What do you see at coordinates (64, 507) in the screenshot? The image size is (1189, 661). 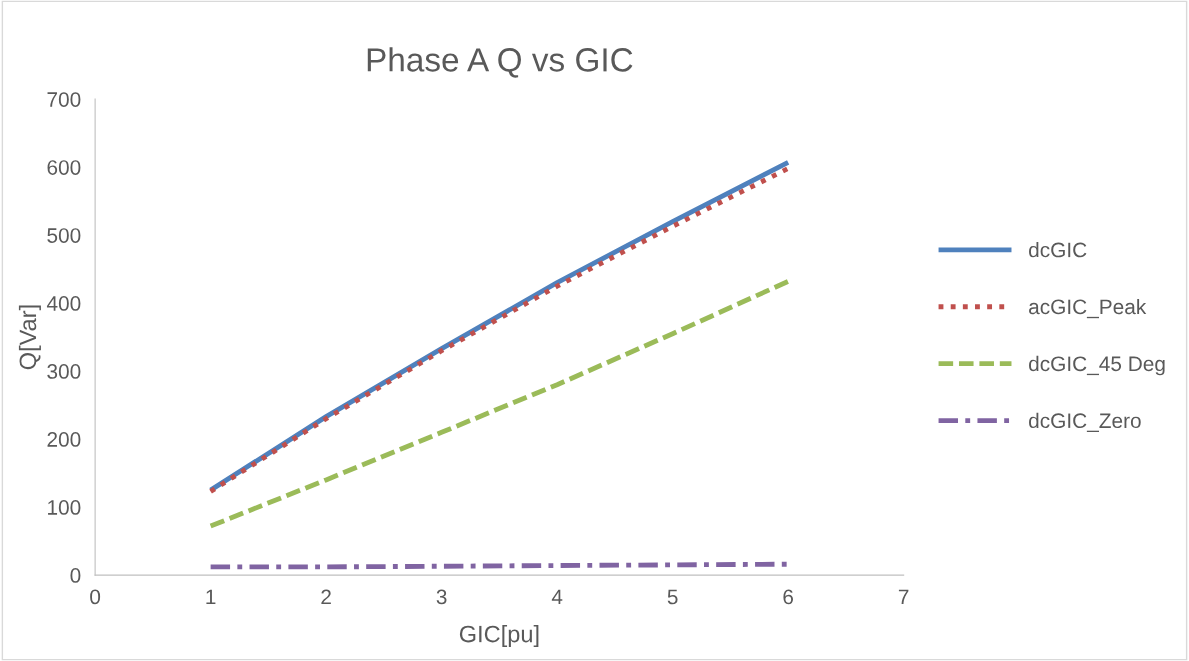 I see `y-tick-label: 100` at bounding box center [64, 507].